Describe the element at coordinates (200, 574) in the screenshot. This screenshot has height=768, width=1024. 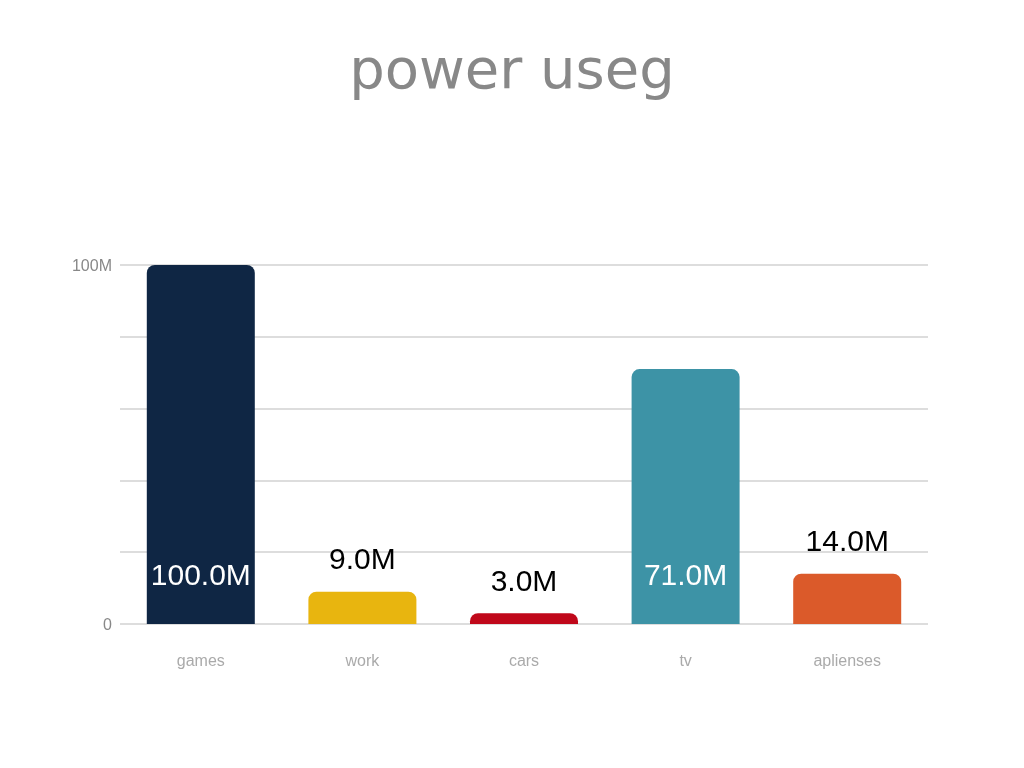
I see `data-label: 100.0M` at that location.